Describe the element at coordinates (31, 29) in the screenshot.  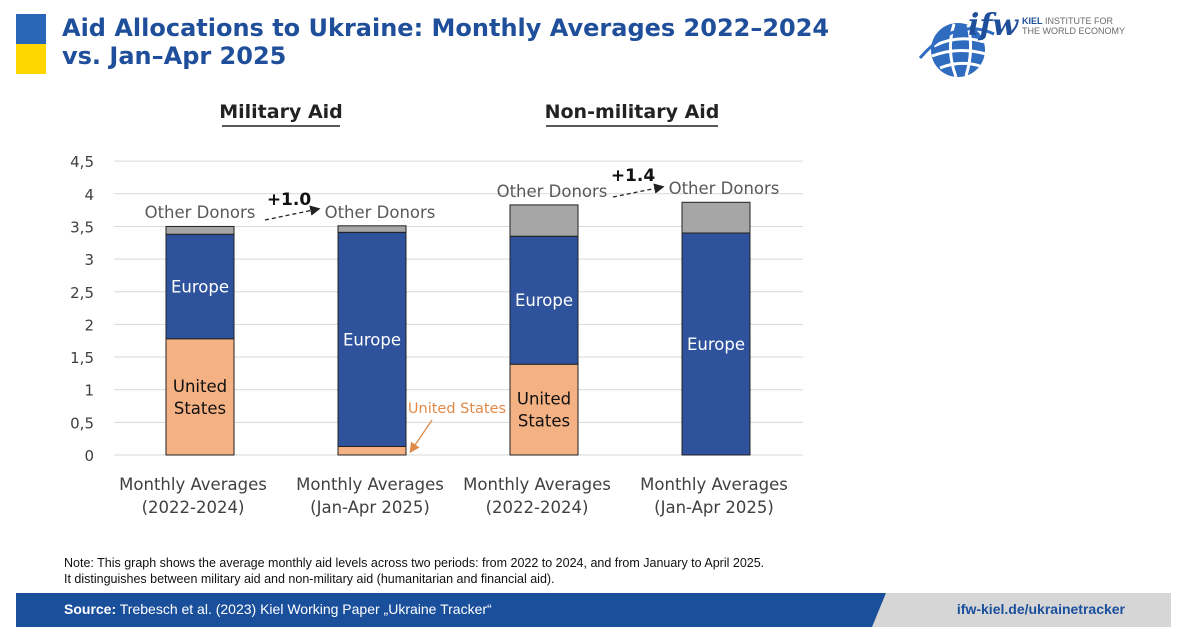
I see `flag-blue-stripe` at that location.